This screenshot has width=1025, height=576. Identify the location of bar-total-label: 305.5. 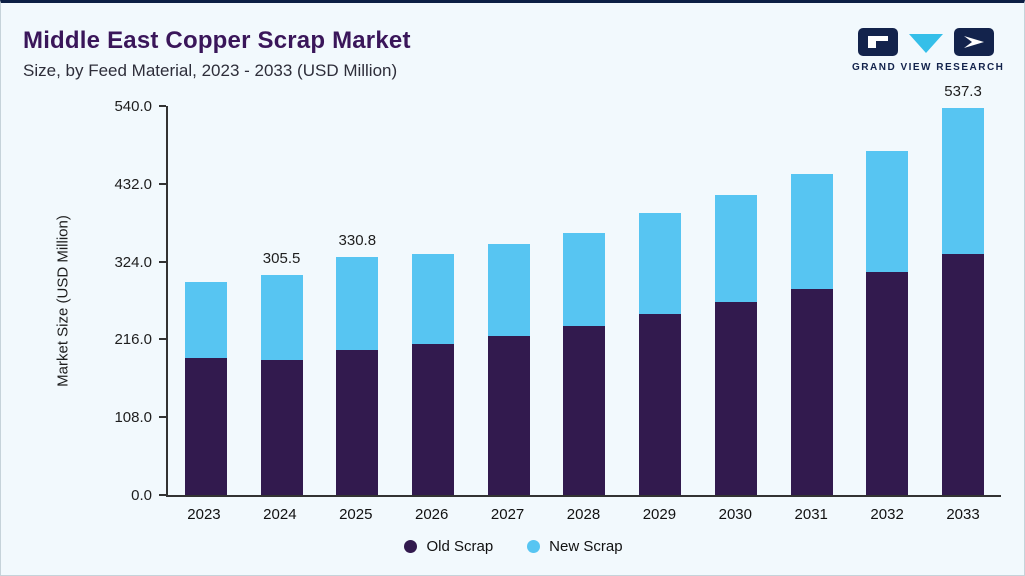
(281, 258).